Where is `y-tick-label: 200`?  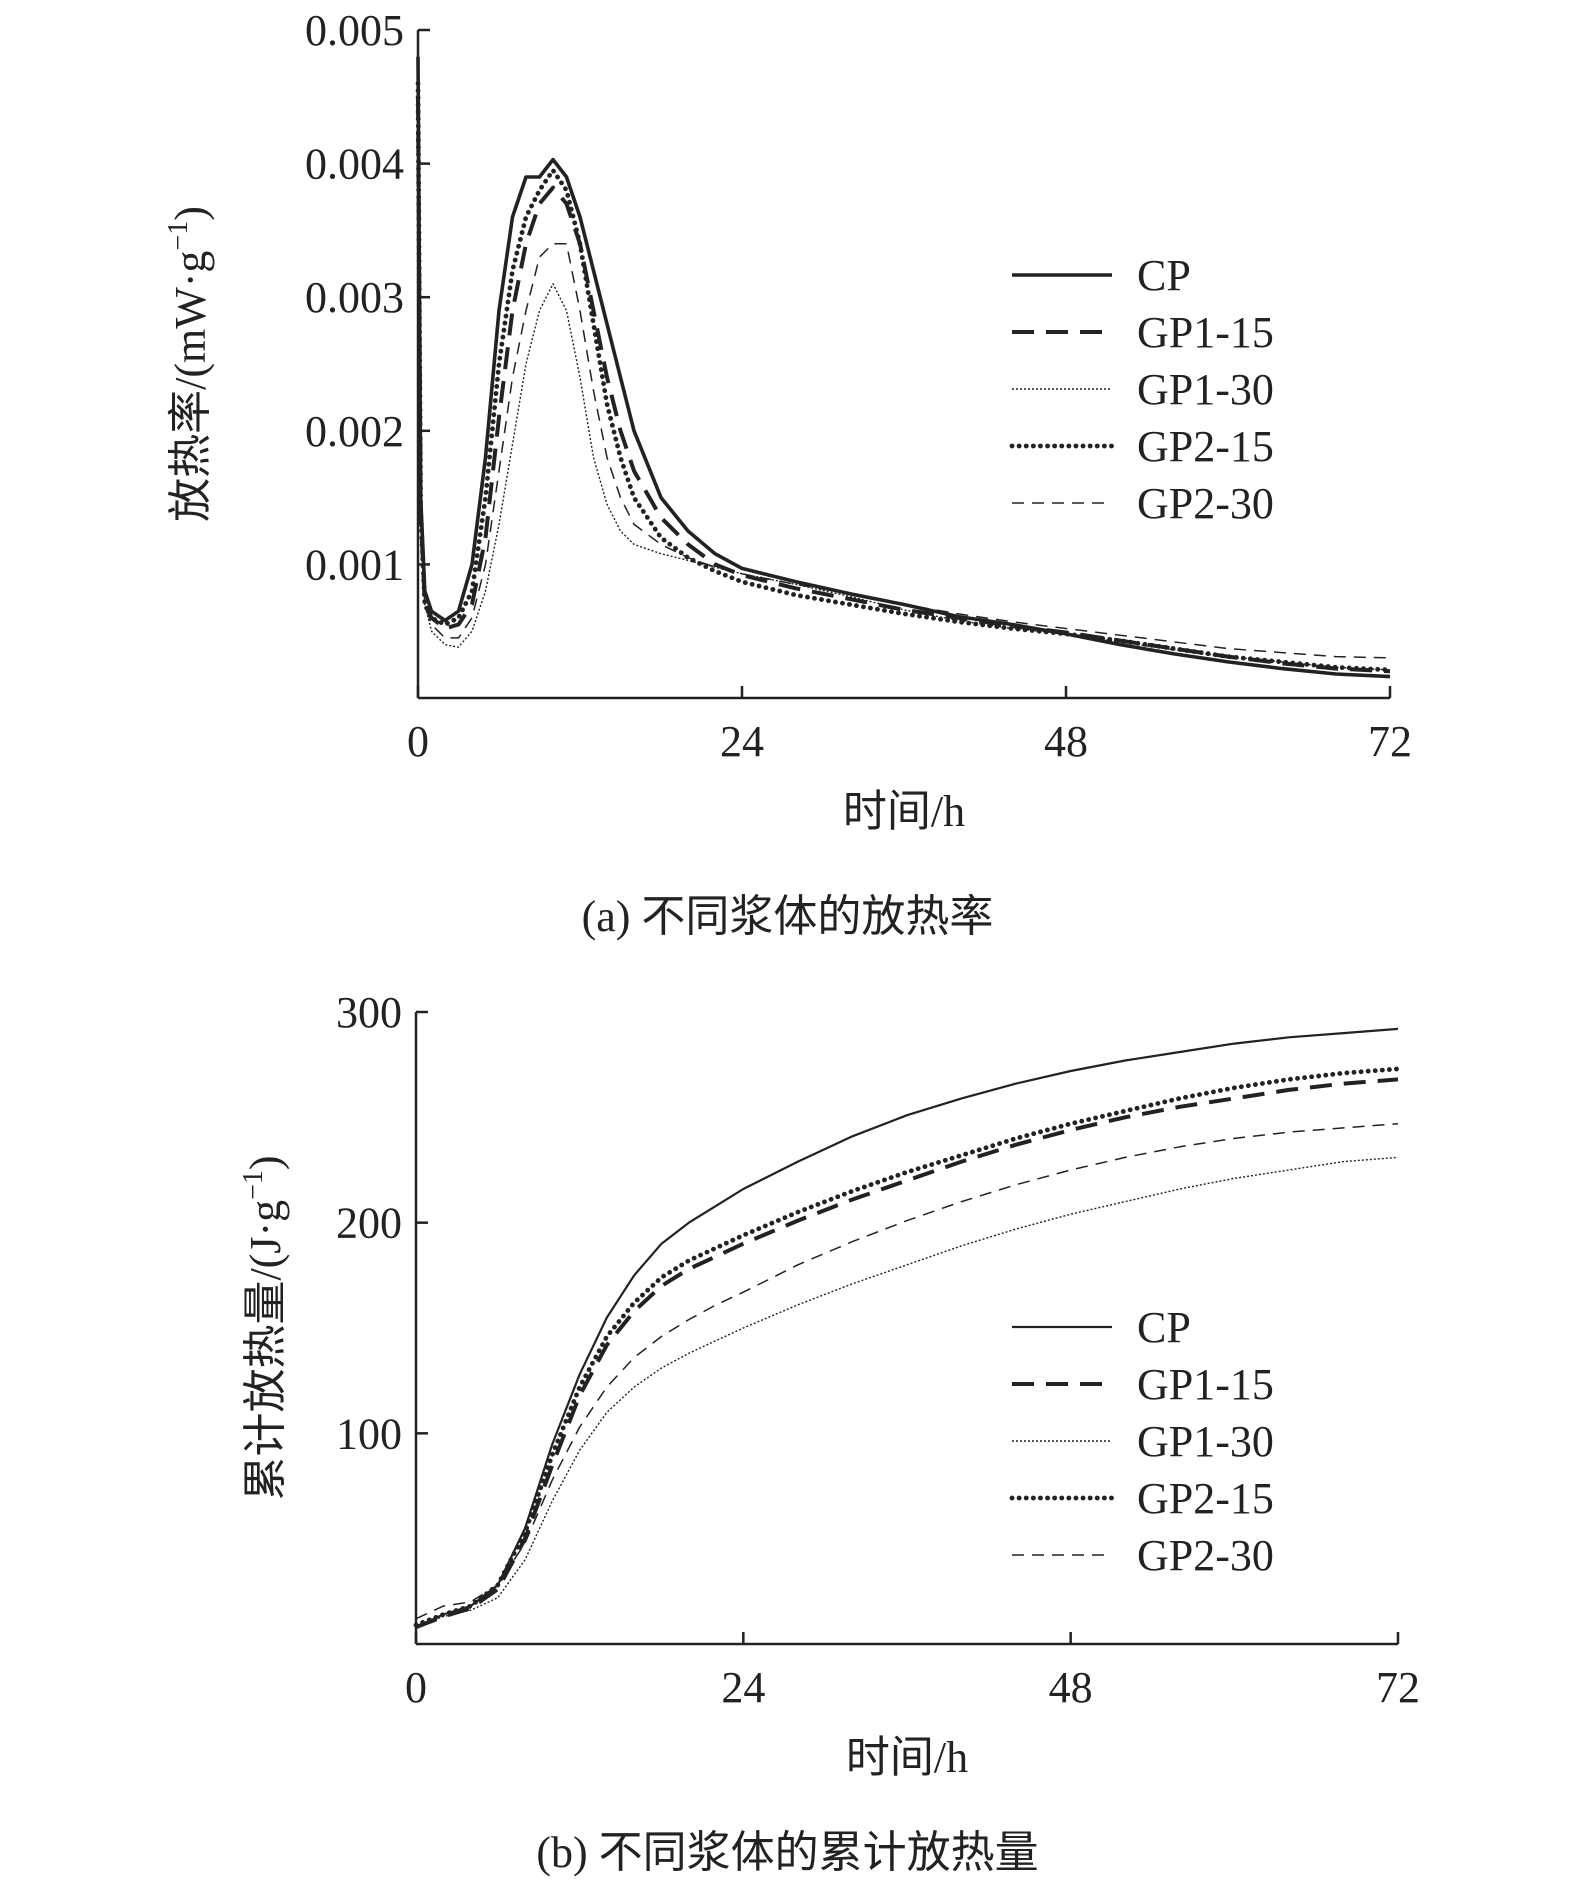
y-tick-label: 200 is located at coordinates (369, 1223).